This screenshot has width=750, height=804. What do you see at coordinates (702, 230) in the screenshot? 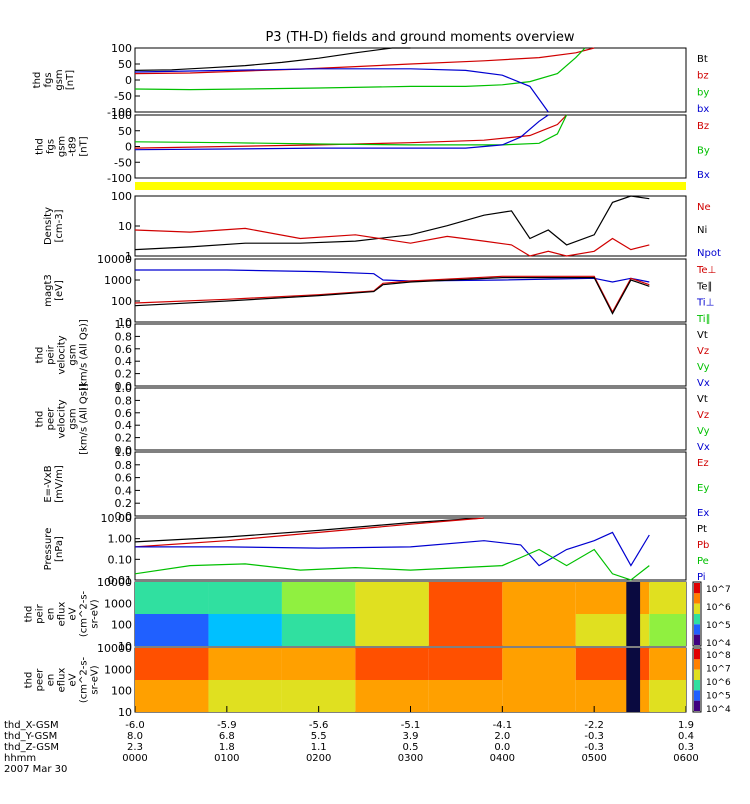
I see `legend-density-1: Ni` at bounding box center [702, 230].